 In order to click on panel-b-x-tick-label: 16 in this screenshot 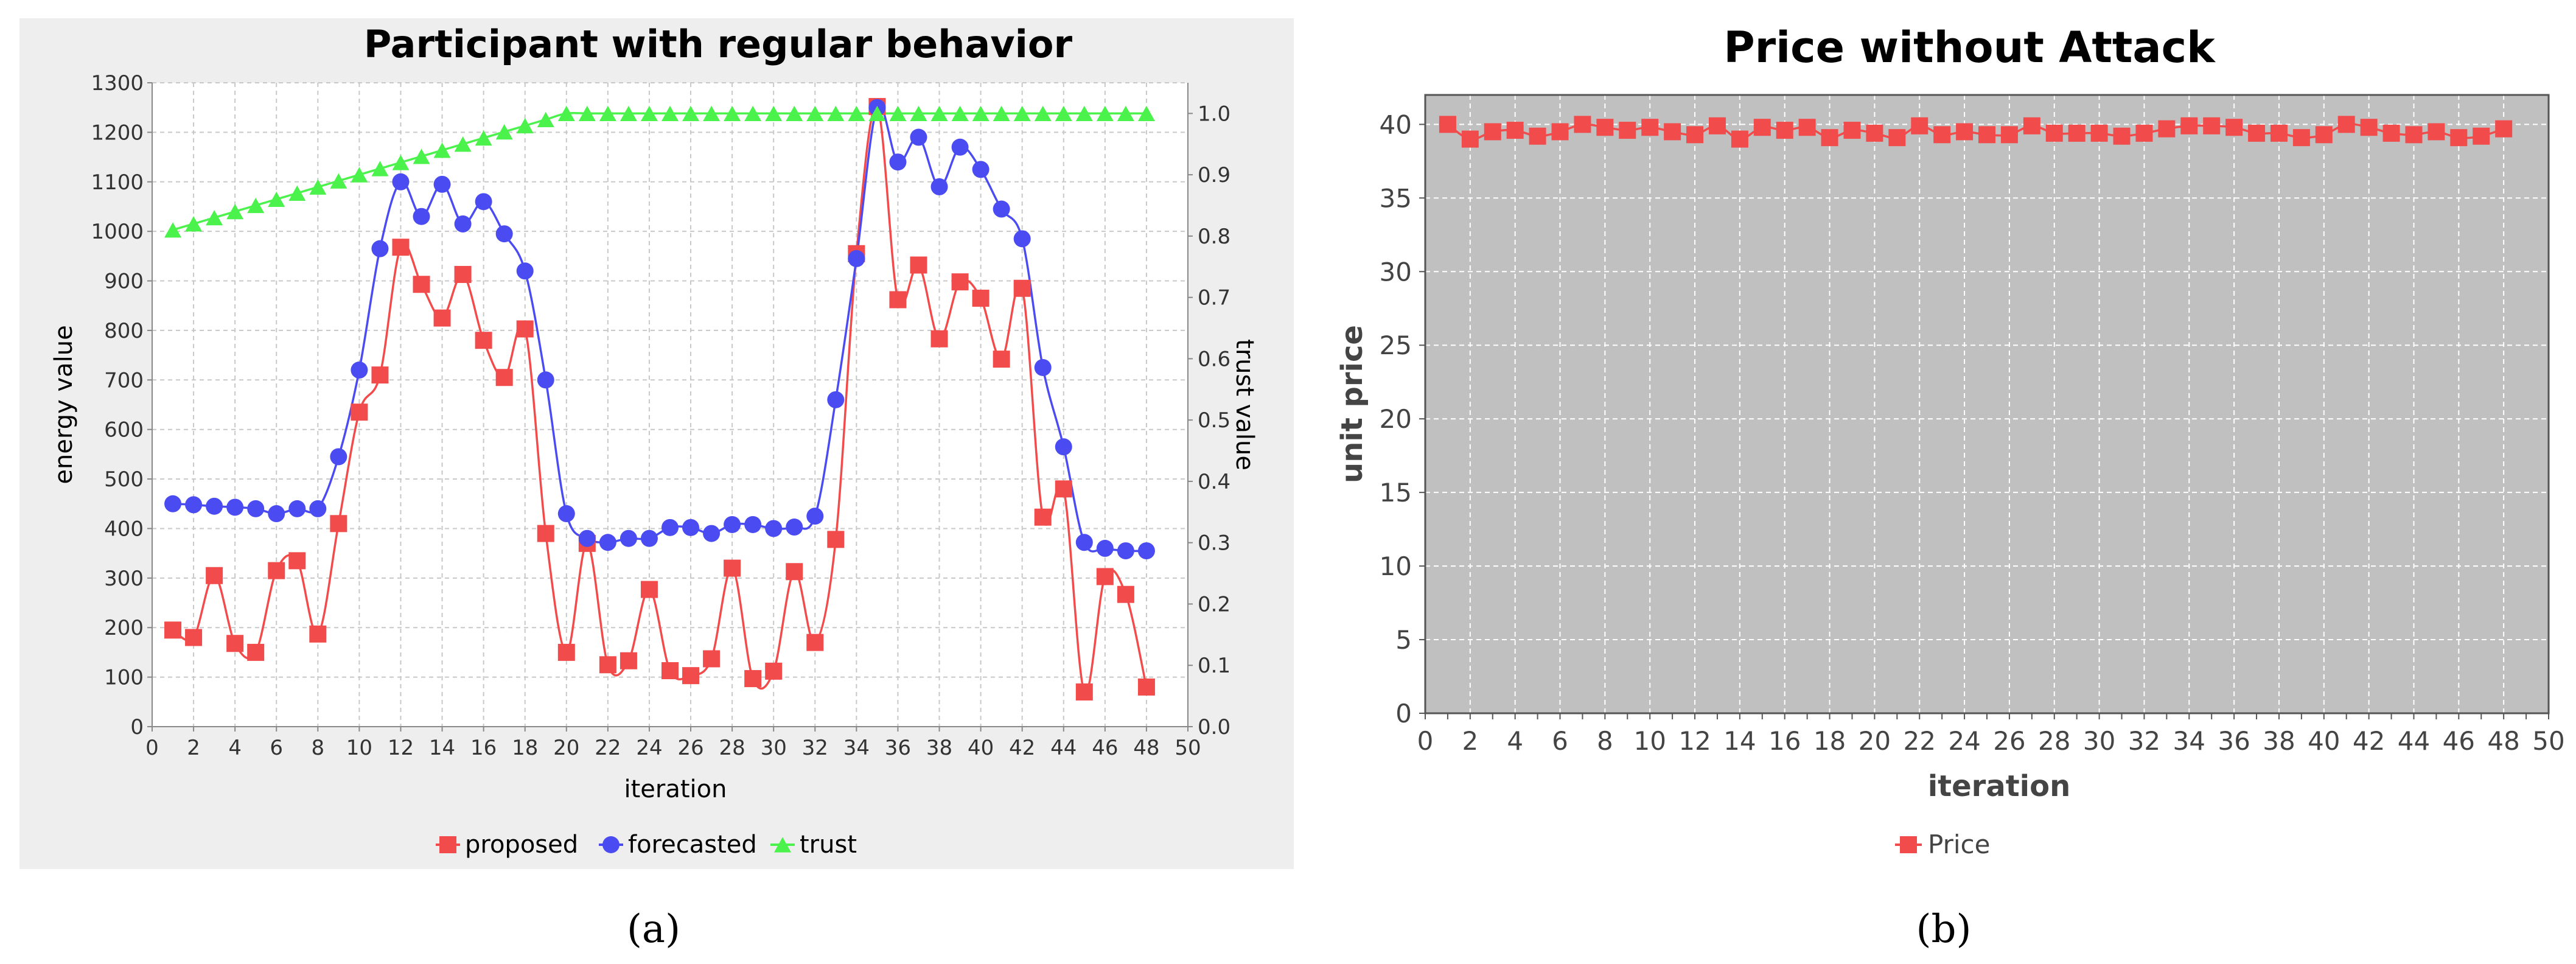, I will do `click(1784, 741)`.